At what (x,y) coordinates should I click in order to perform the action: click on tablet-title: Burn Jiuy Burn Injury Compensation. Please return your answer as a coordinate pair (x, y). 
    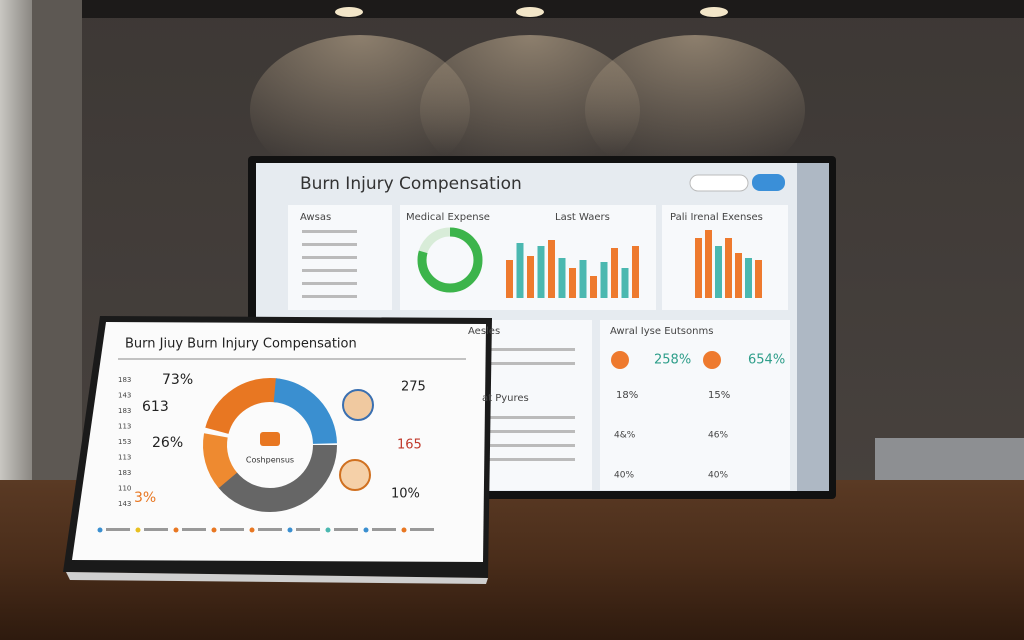
    Looking at the image, I should click on (241, 344).